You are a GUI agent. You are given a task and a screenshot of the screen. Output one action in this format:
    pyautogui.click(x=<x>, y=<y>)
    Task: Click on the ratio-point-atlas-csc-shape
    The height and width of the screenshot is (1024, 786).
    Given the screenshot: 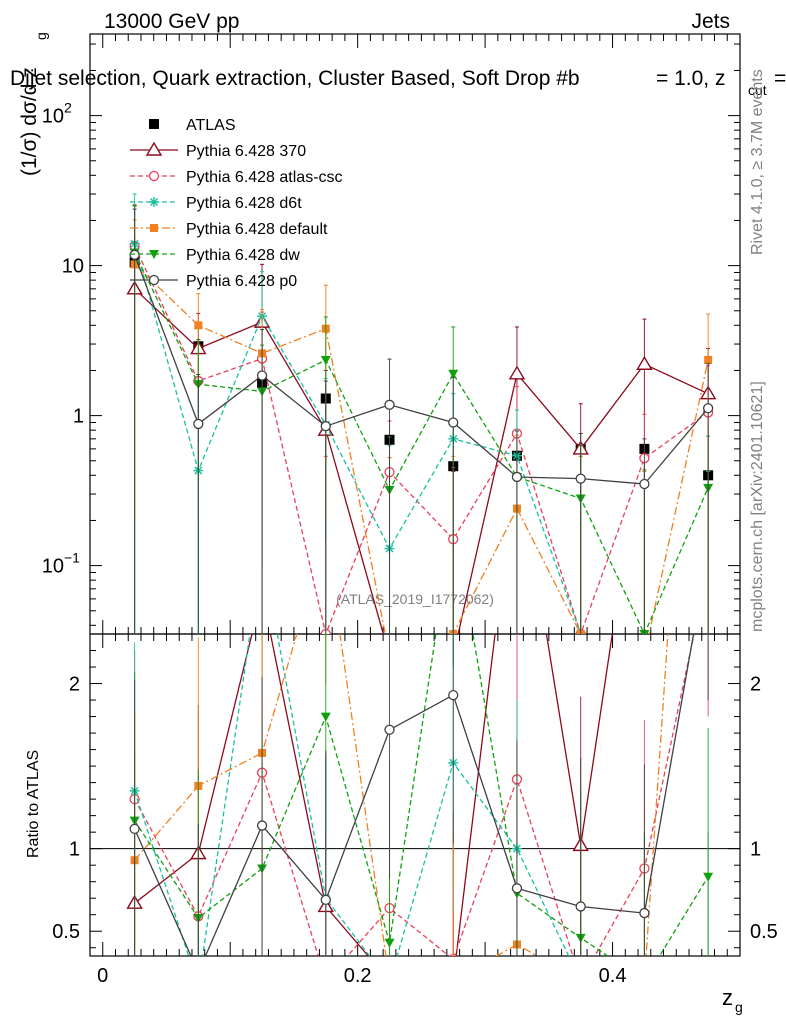 What is the action you would take?
    pyautogui.click(x=325, y=980)
    